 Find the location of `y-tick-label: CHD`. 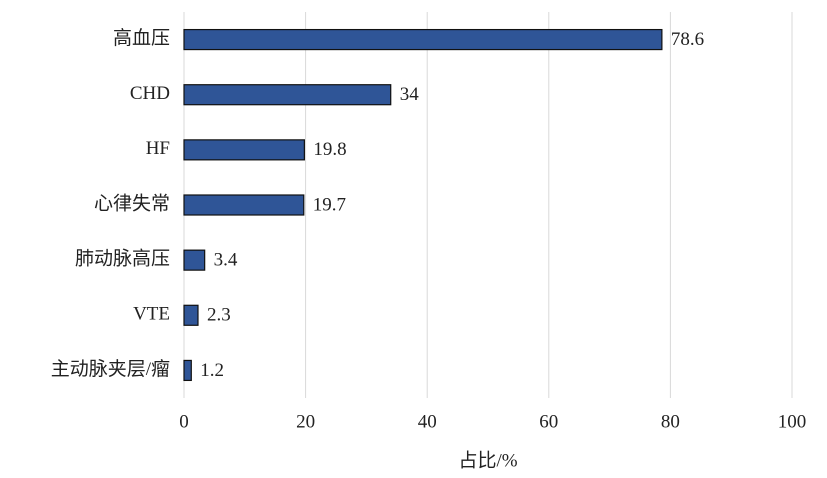

y-tick-label: CHD is located at coordinates (150, 93).